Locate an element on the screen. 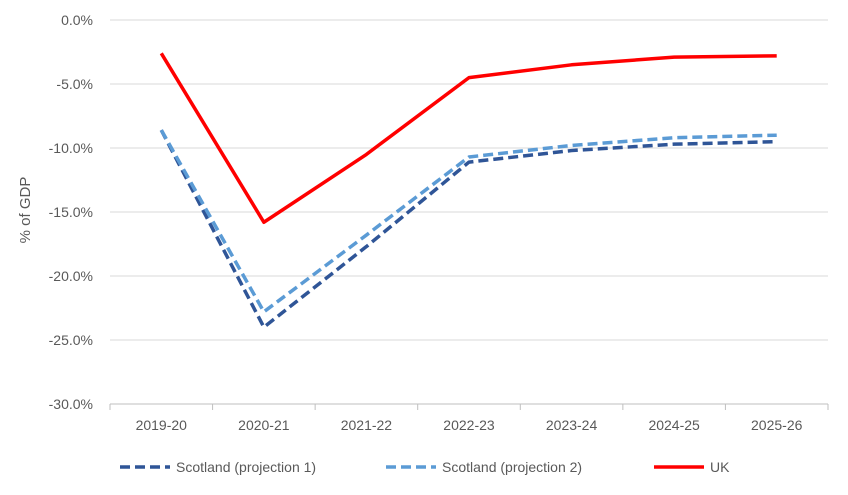 The width and height of the screenshot is (848, 495). legend-label: Scotland (projection 1) is located at coordinates (246, 467).